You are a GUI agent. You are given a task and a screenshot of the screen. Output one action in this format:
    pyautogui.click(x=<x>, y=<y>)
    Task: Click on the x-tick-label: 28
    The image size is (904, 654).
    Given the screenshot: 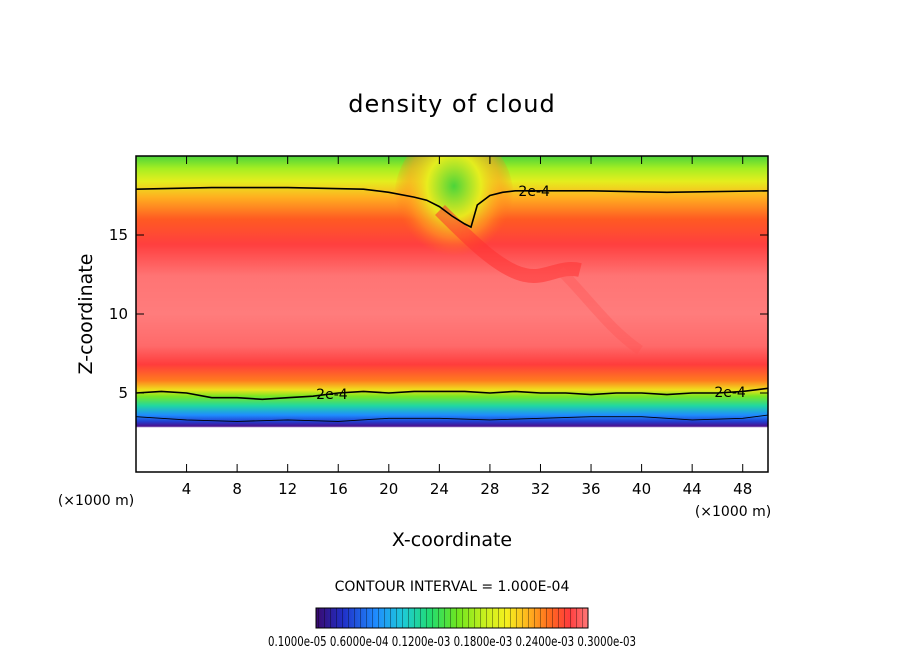 What is the action you would take?
    pyautogui.click(x=489, y=489)
    